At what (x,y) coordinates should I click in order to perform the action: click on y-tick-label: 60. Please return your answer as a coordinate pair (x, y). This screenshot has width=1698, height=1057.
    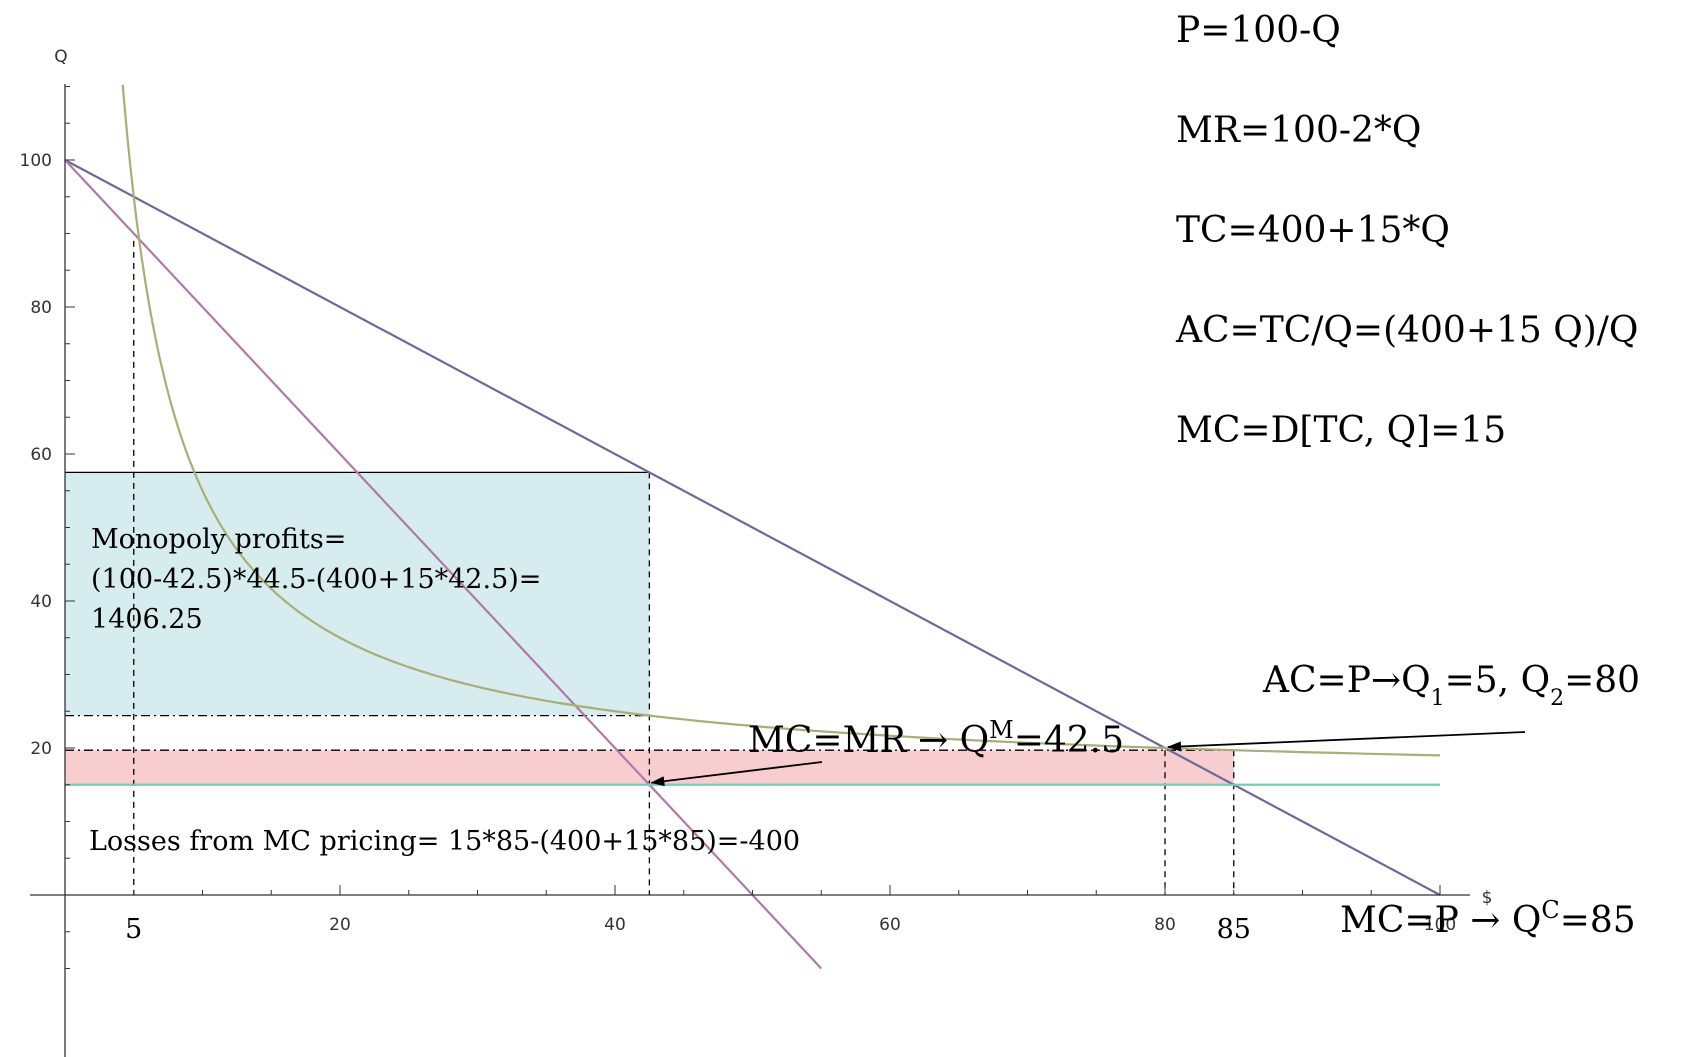
    Looking at the image, I should click on (41, 455).